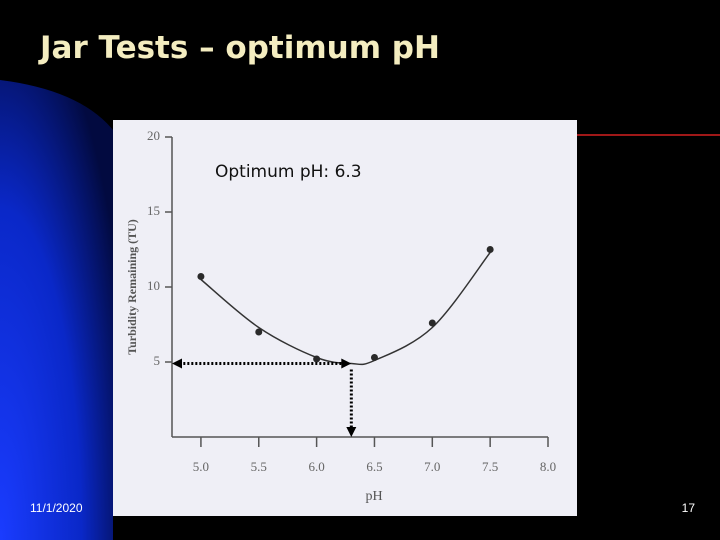 Image resolution: width=720 pixels, height=540 pixels. I want to click on fit-curve, so click(345, 309).